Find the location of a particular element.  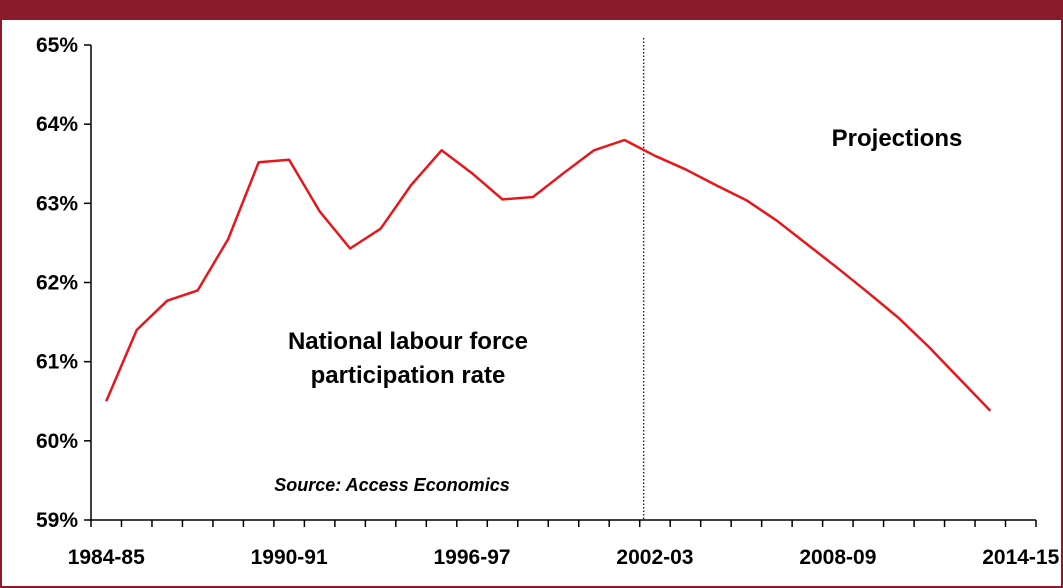

y-tick-label: 61% is located at coordinates (57, 362).